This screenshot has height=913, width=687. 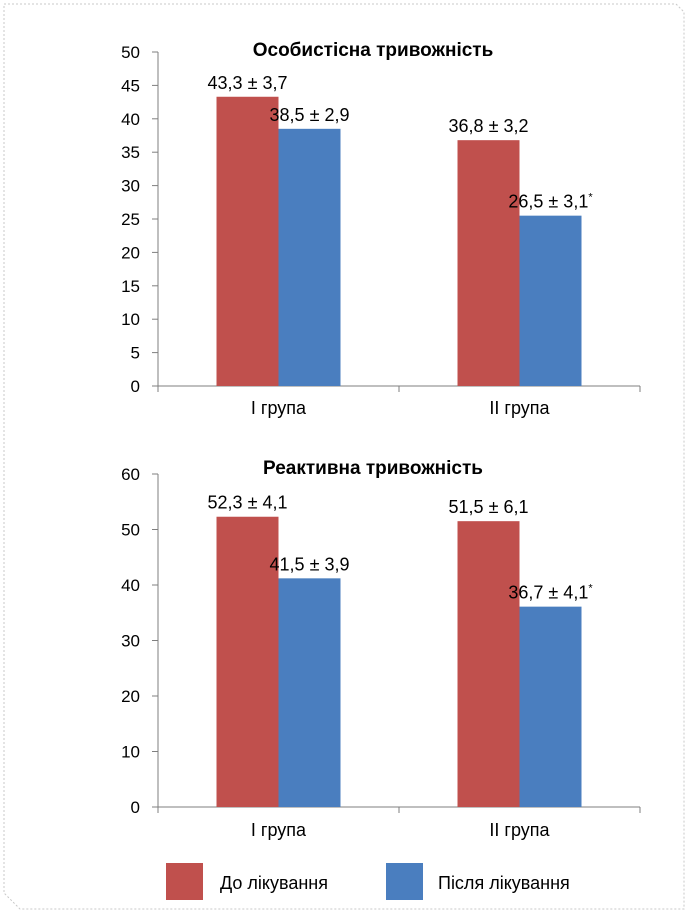 I want to click on legend: До лікування Після лікування, so click(x=368, y=881).